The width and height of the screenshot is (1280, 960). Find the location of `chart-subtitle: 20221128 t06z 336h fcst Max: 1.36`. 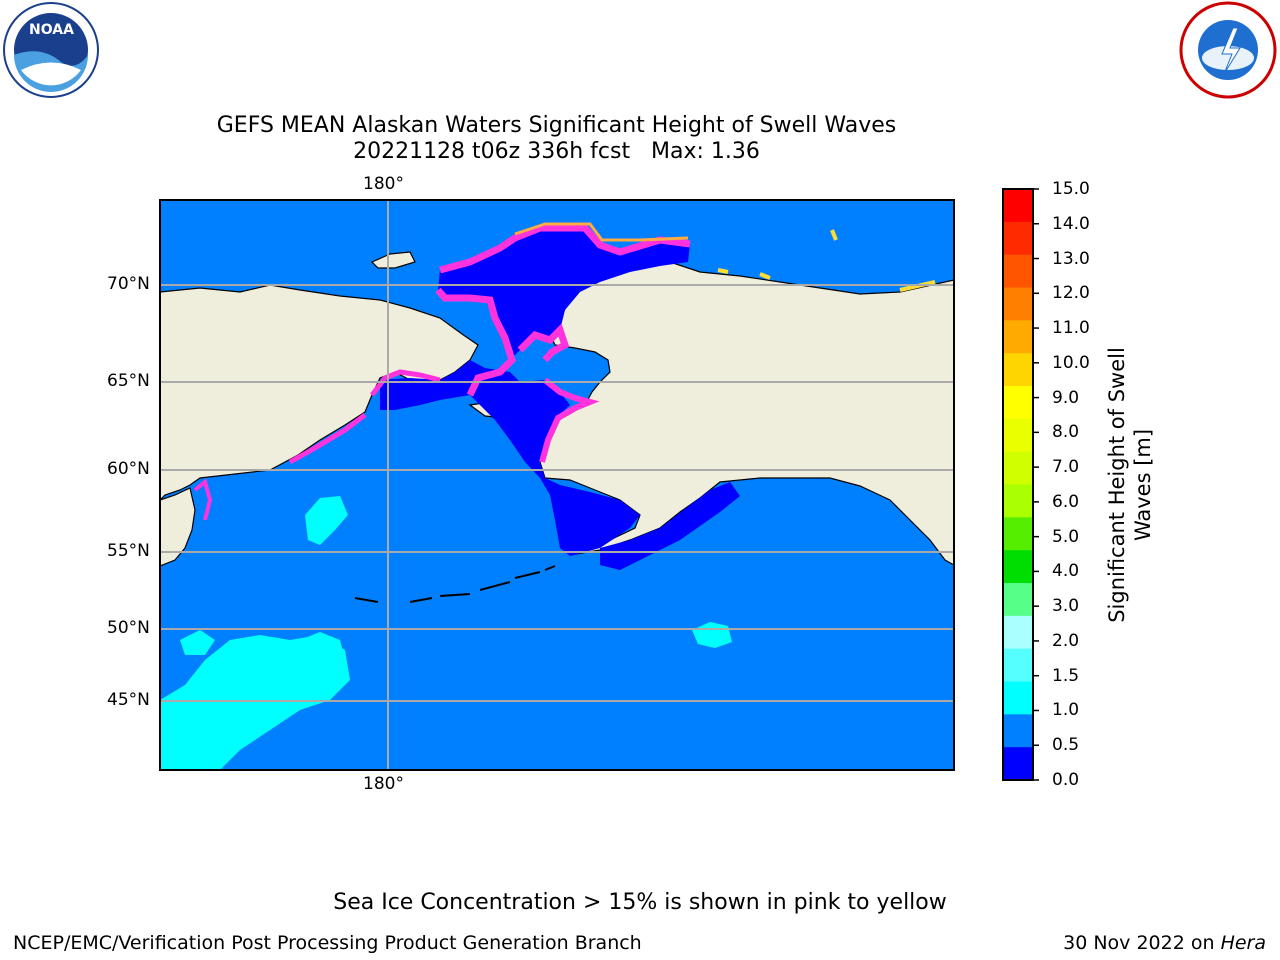

chart-subtitle: 20221128 t06z 336h fcst Max: 1.36 is located at coordinates (556, 151).